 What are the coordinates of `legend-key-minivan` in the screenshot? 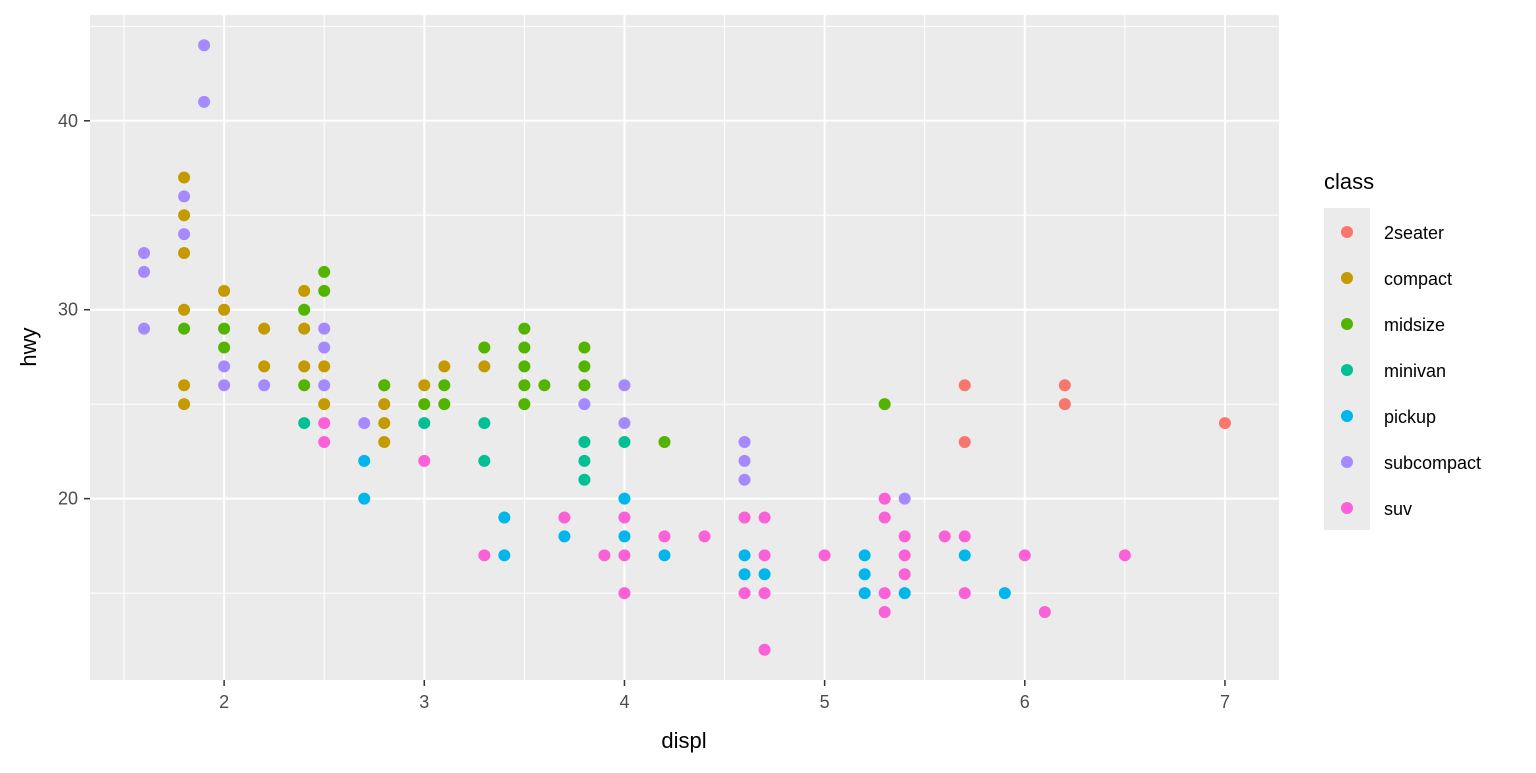 It's located at (1347, 370).